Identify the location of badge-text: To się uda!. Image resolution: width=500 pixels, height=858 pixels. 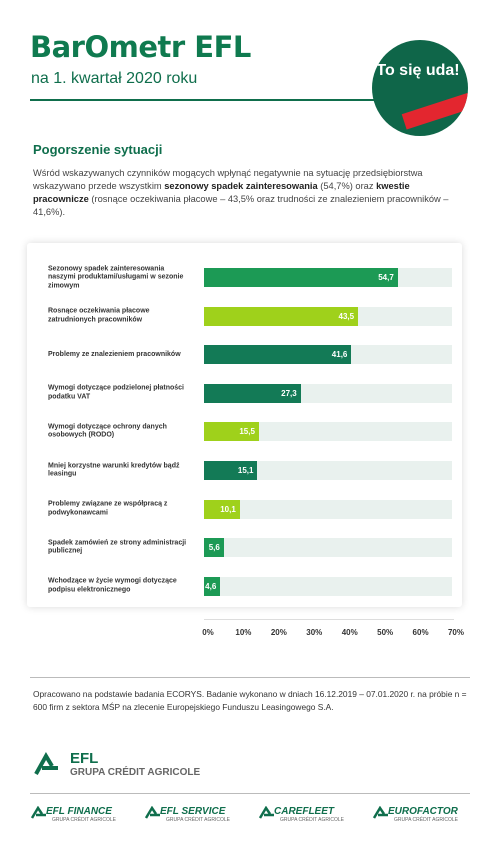
(418, 70).